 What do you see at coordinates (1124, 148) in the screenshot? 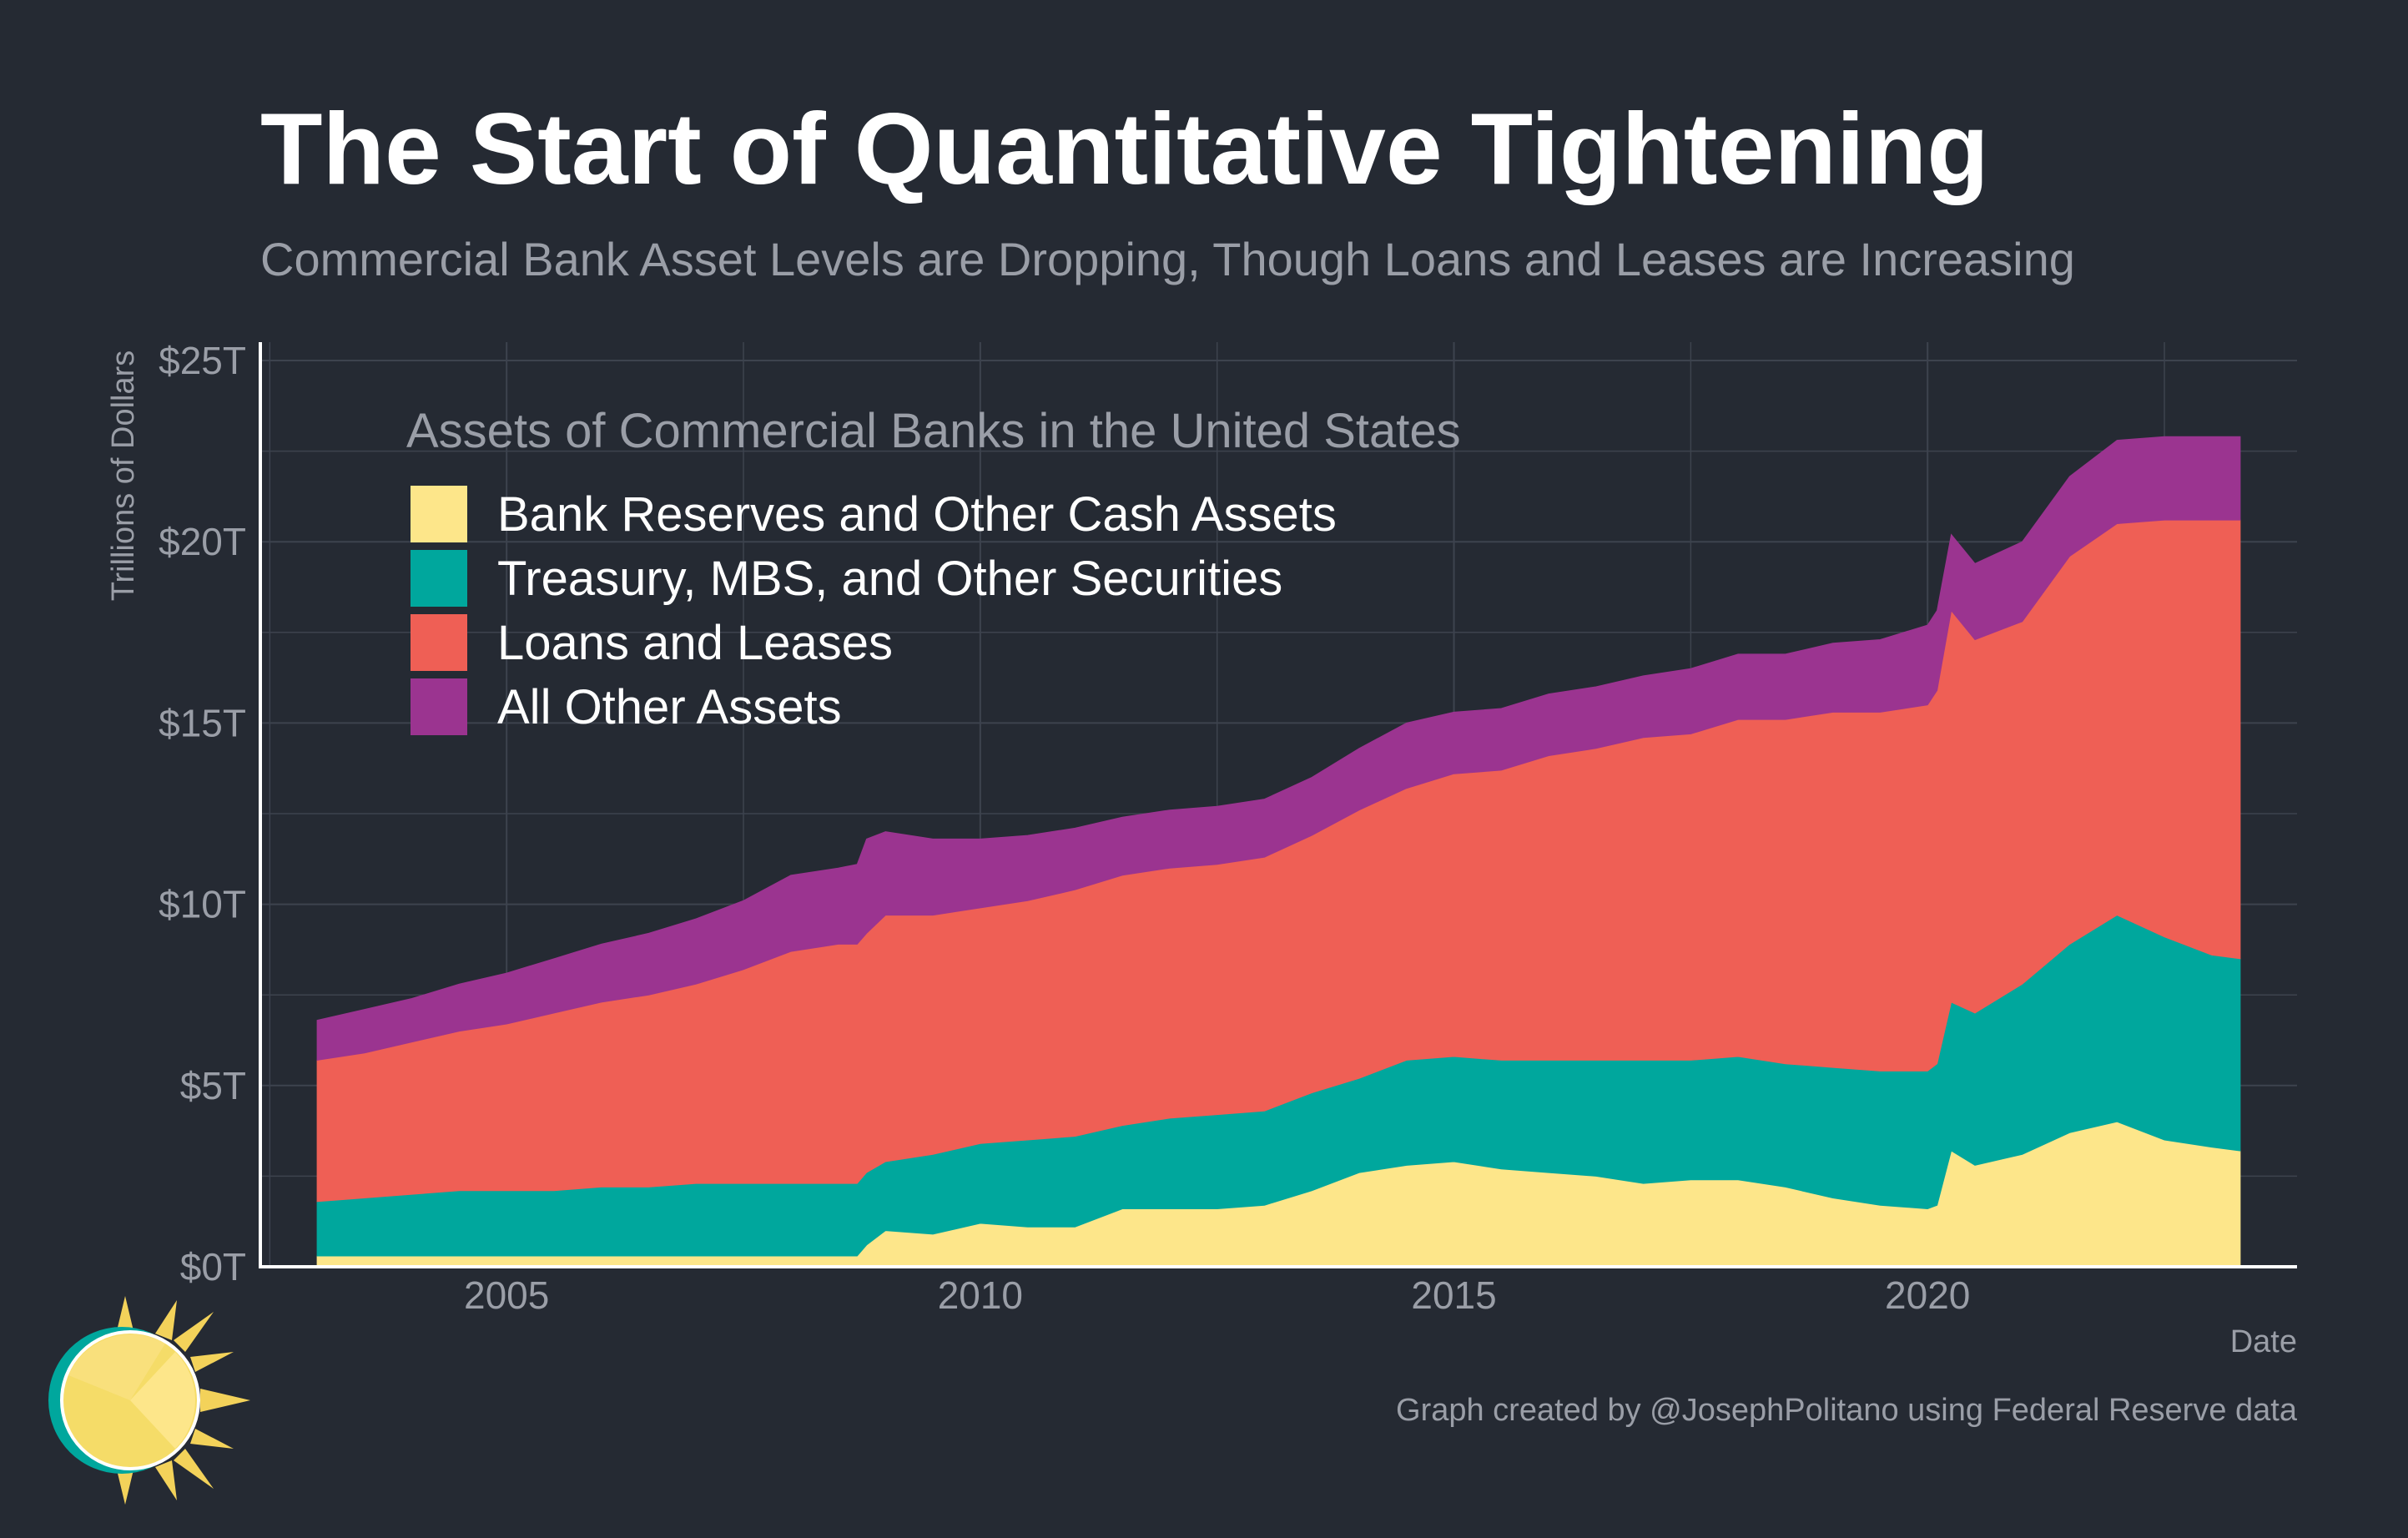
I see `chart-title: The Start of Quantitative Tightening` at bounding box center [1124, 148].